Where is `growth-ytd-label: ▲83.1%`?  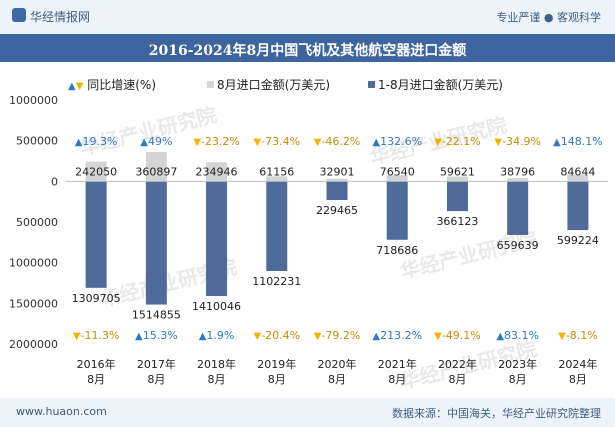 growth-ytd-label: ▲83.1% is located at coordinates (517, 335).